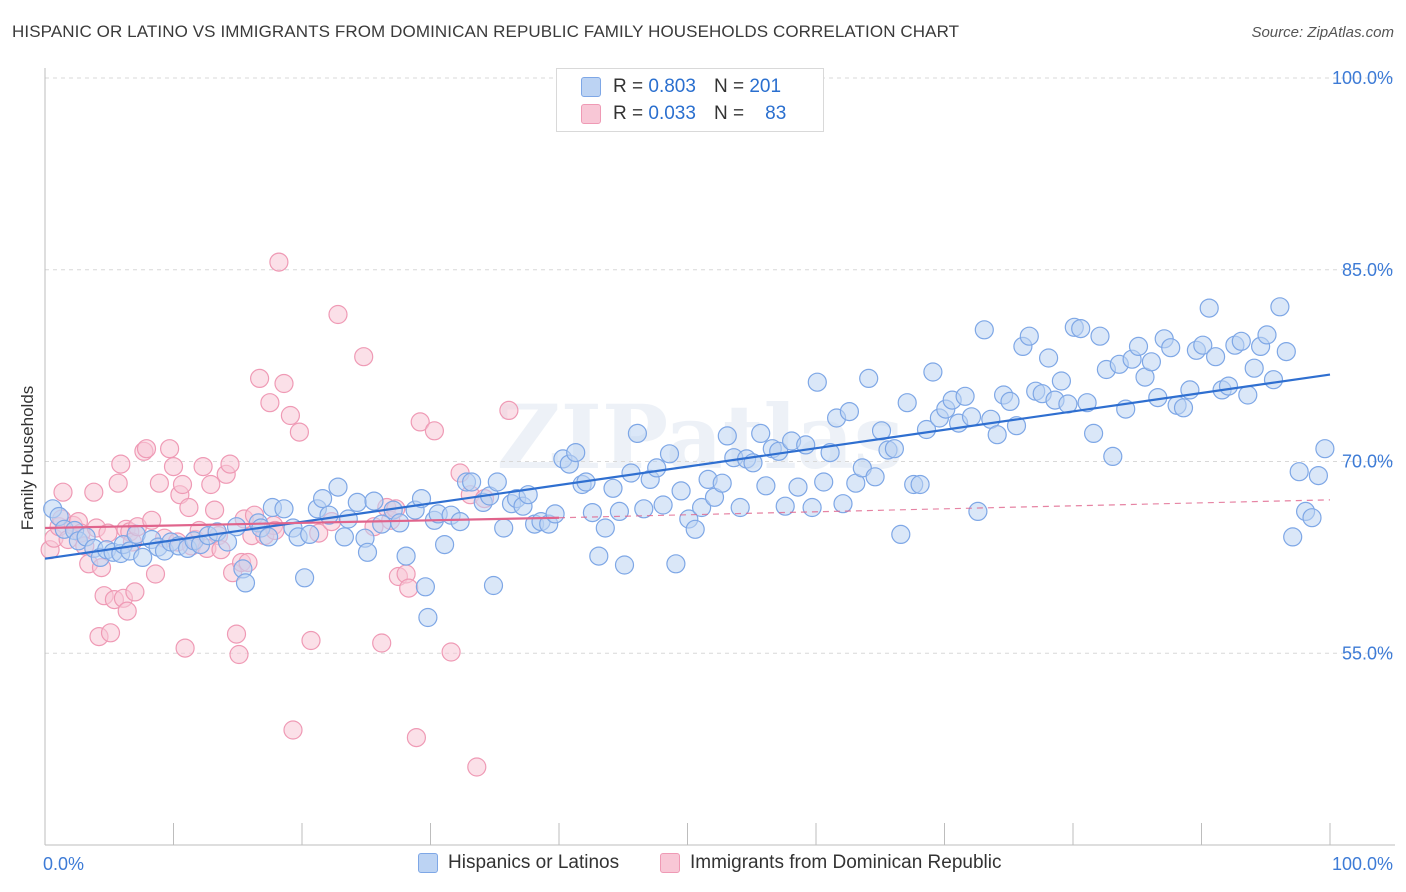  I want to click on stats-row-dominican: R = 0.033 N = 83, so click(683, 114).